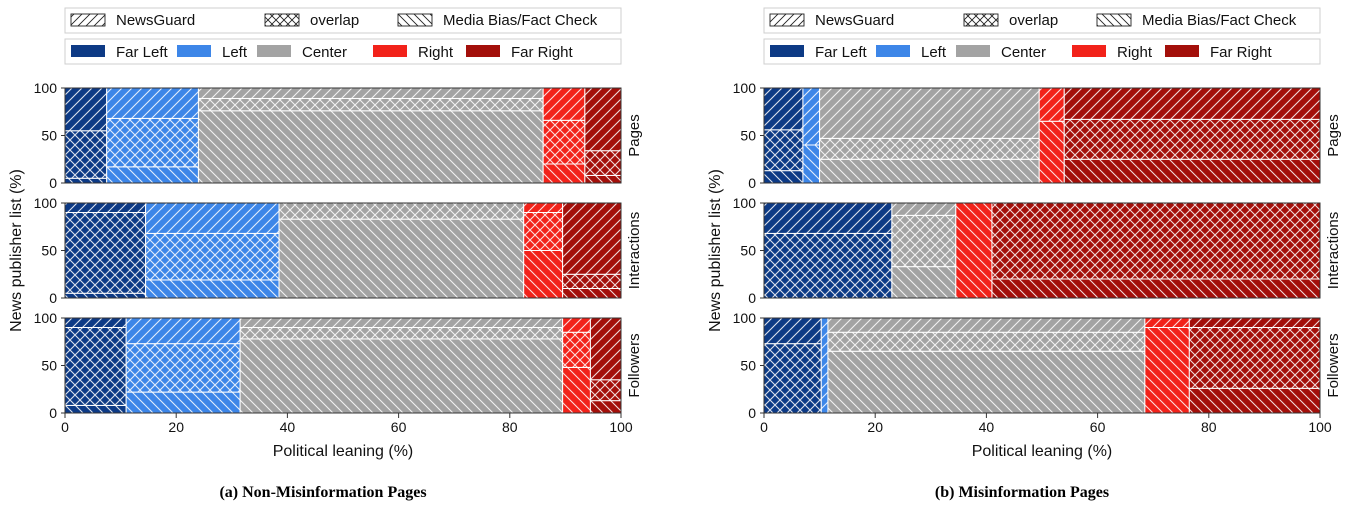 This screenshot has height=515, width=1351. I want to click on row-pages: 0 50 100 Pages, so click(1037, 135).